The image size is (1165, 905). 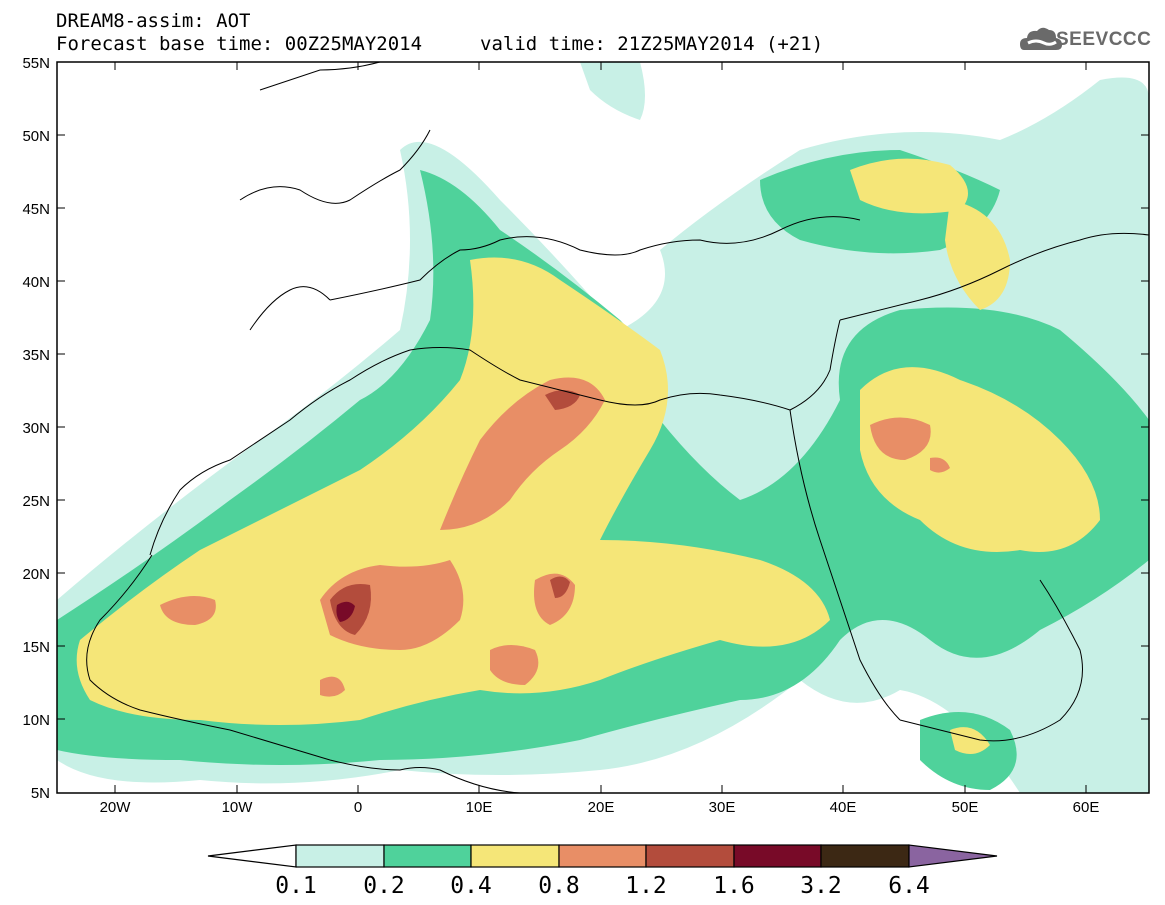 What do you see at coordinates (652, 44) in the screenshot?
I see `valid-time-label: valid time: 21Z25MAY2014 (+21)` at bounding box center [652, 44].